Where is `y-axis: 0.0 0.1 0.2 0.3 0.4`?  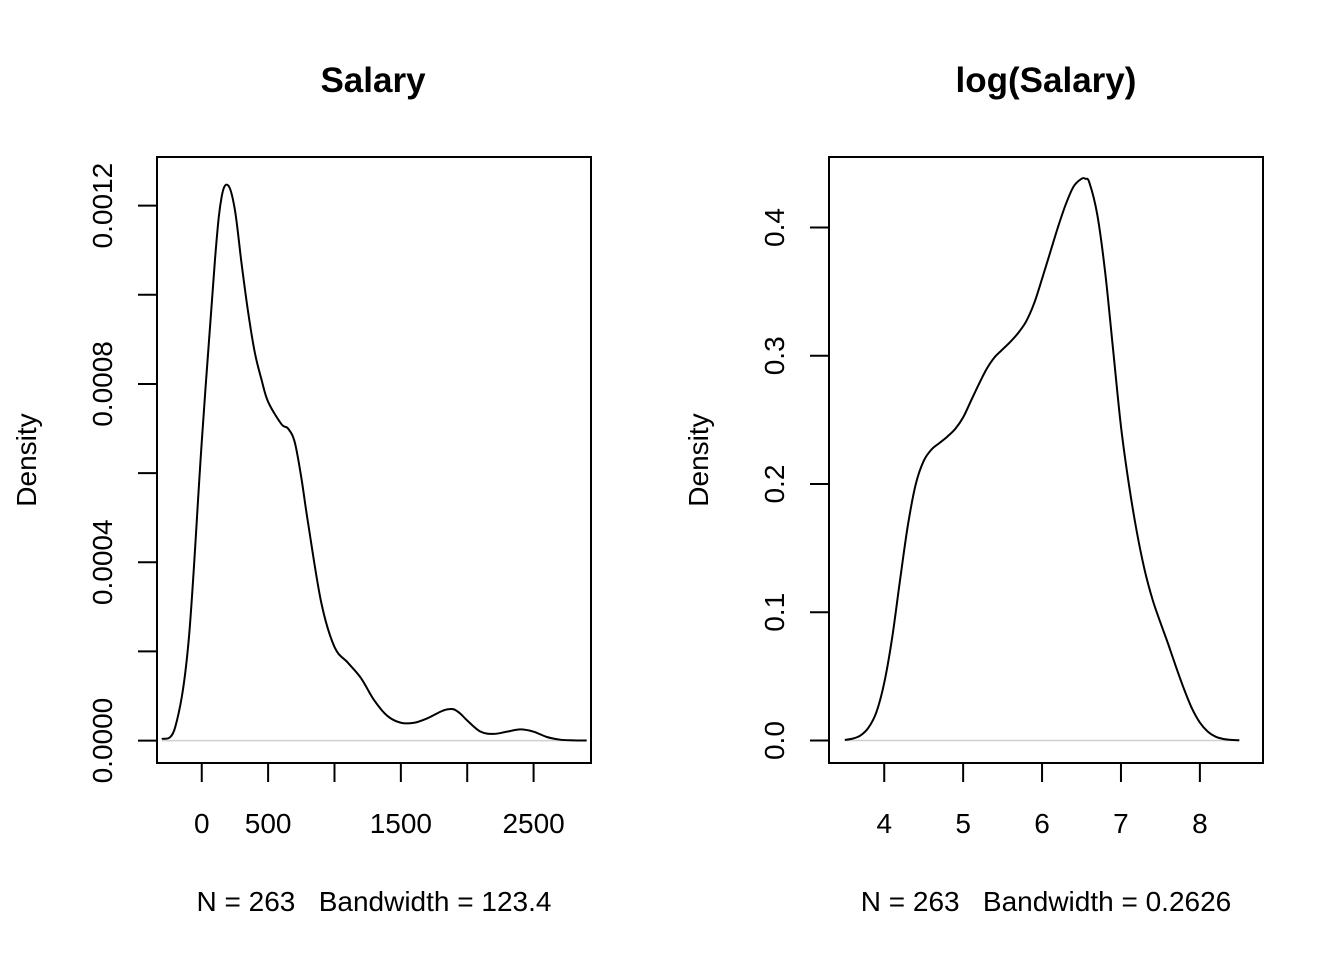
y-axis: 0.0 0.1 0.2 0.3 0.4 is located at coordinates (794, 484).